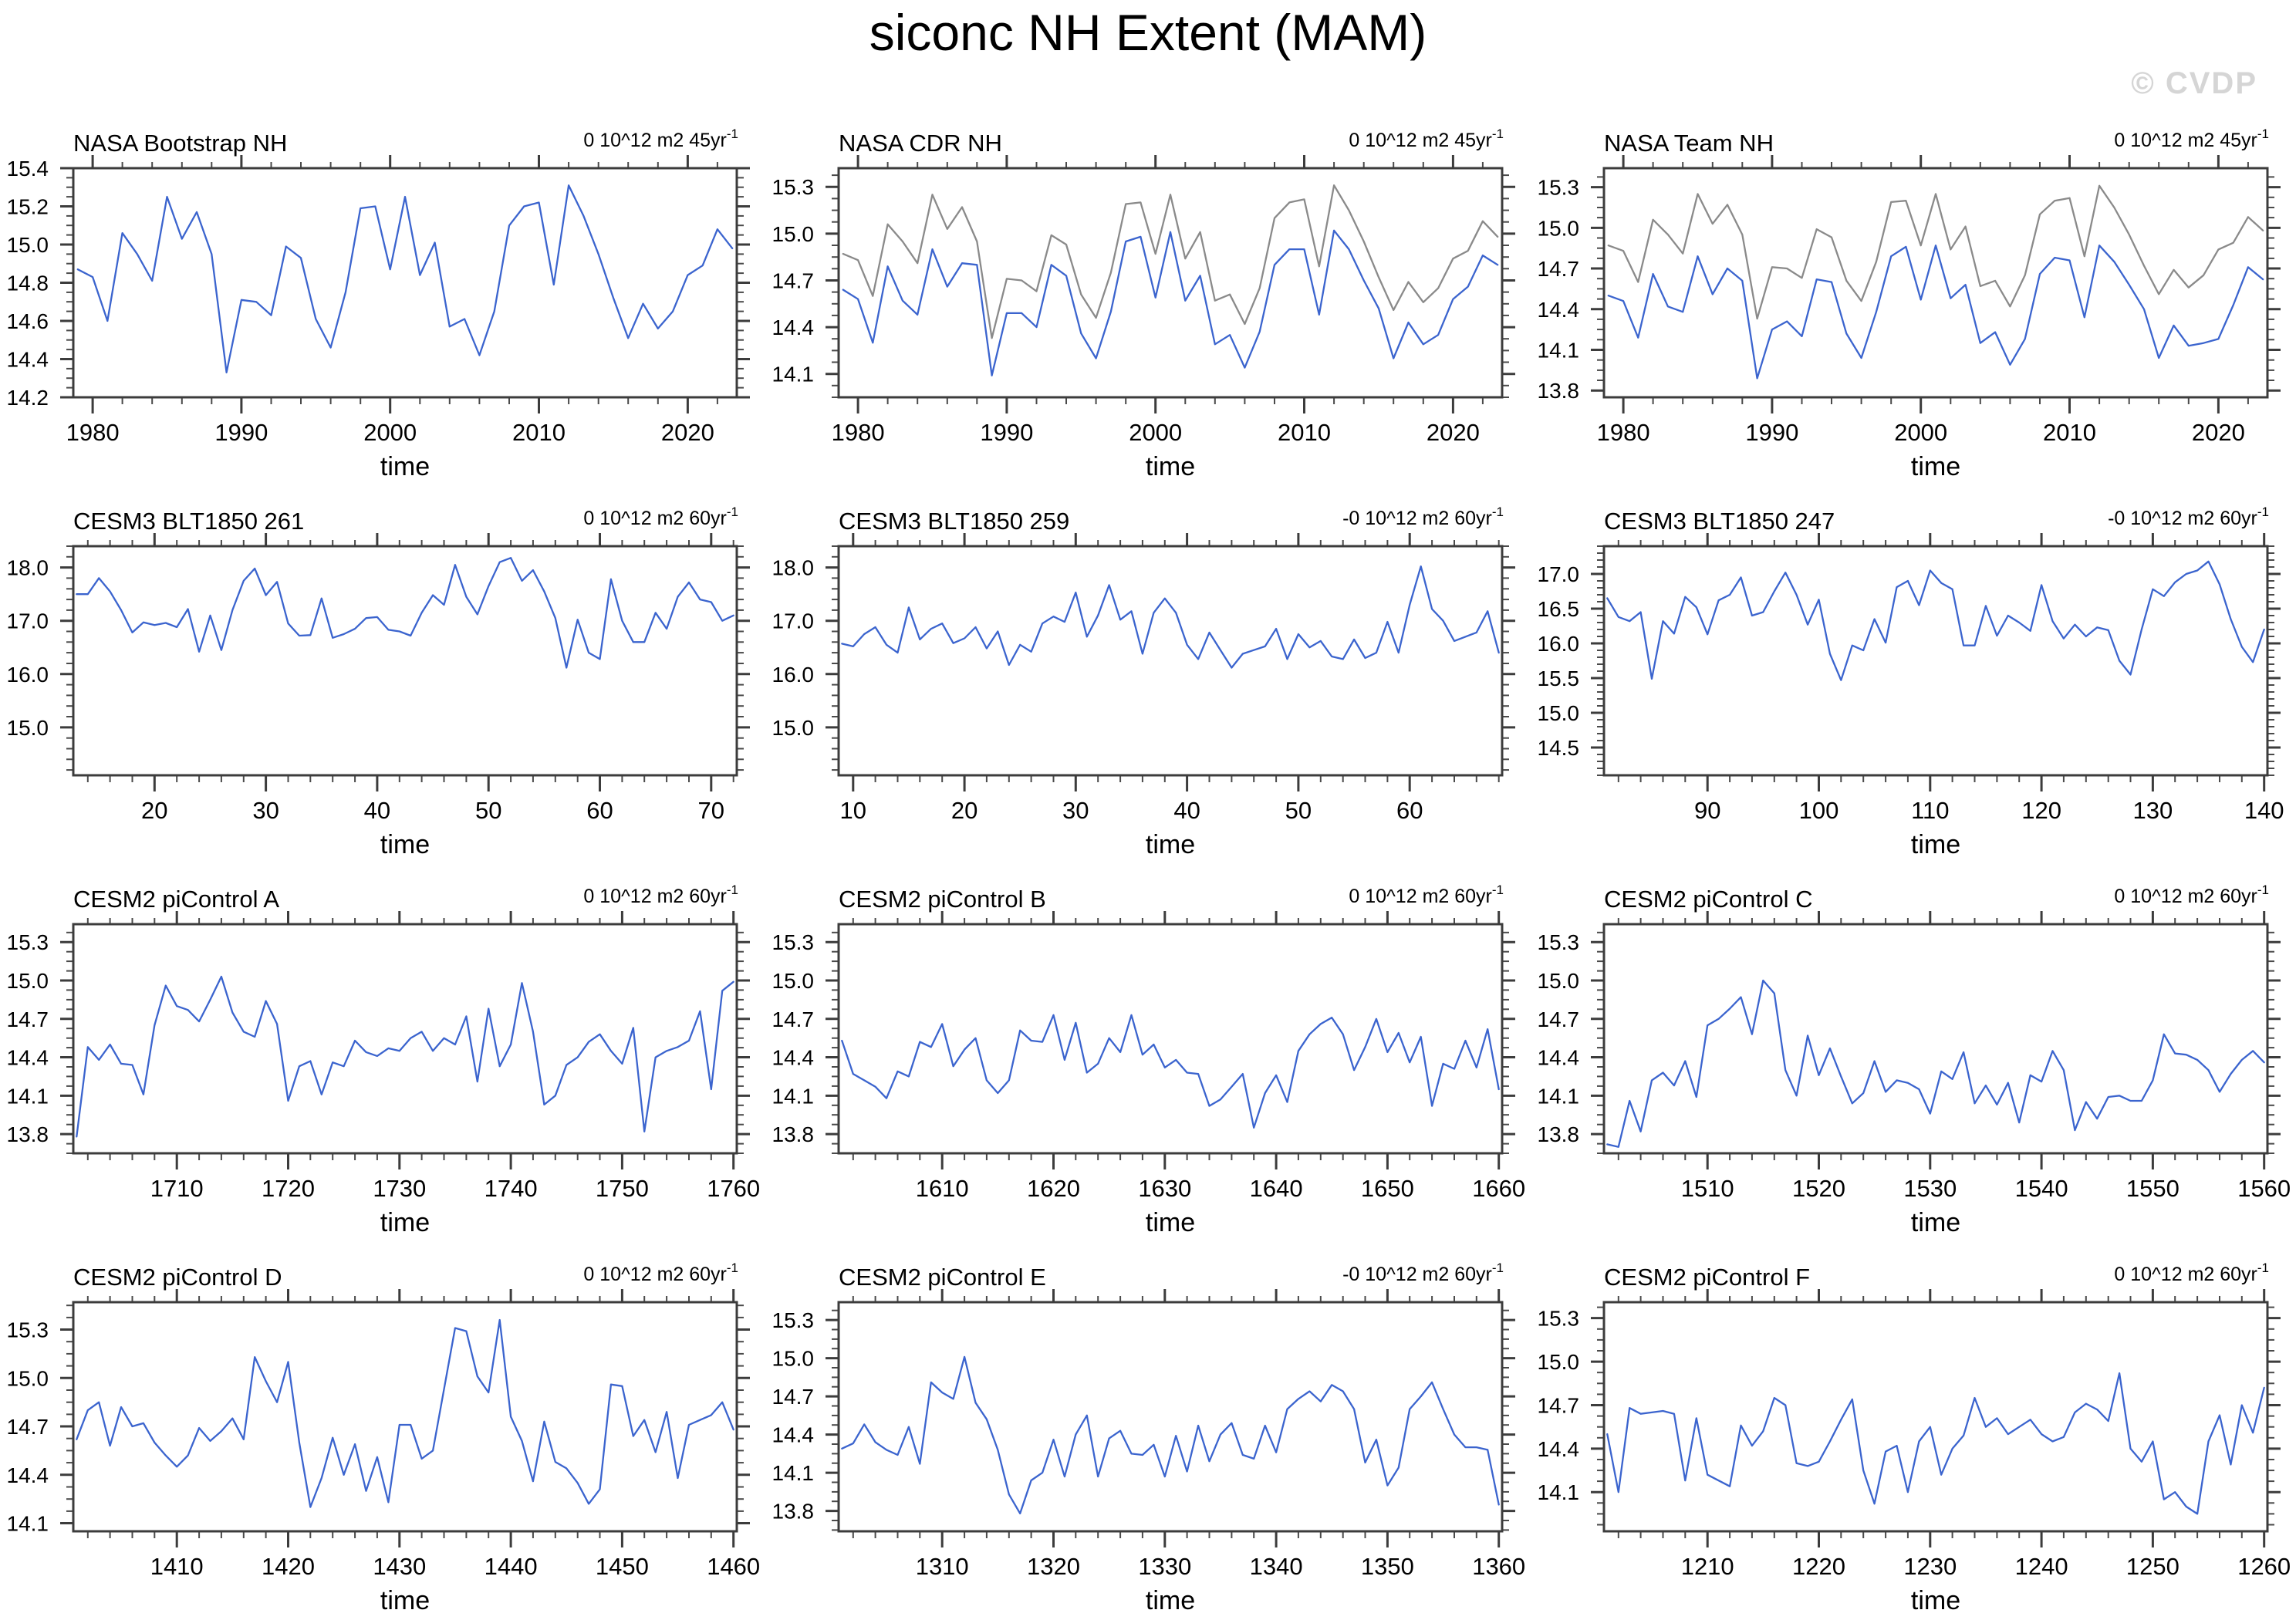 This screenshot has height=1620, width=2296. Describe the element at coordinates (1818, 1188) in the screenshot. I see `x-tick-label: 1520` at that location.